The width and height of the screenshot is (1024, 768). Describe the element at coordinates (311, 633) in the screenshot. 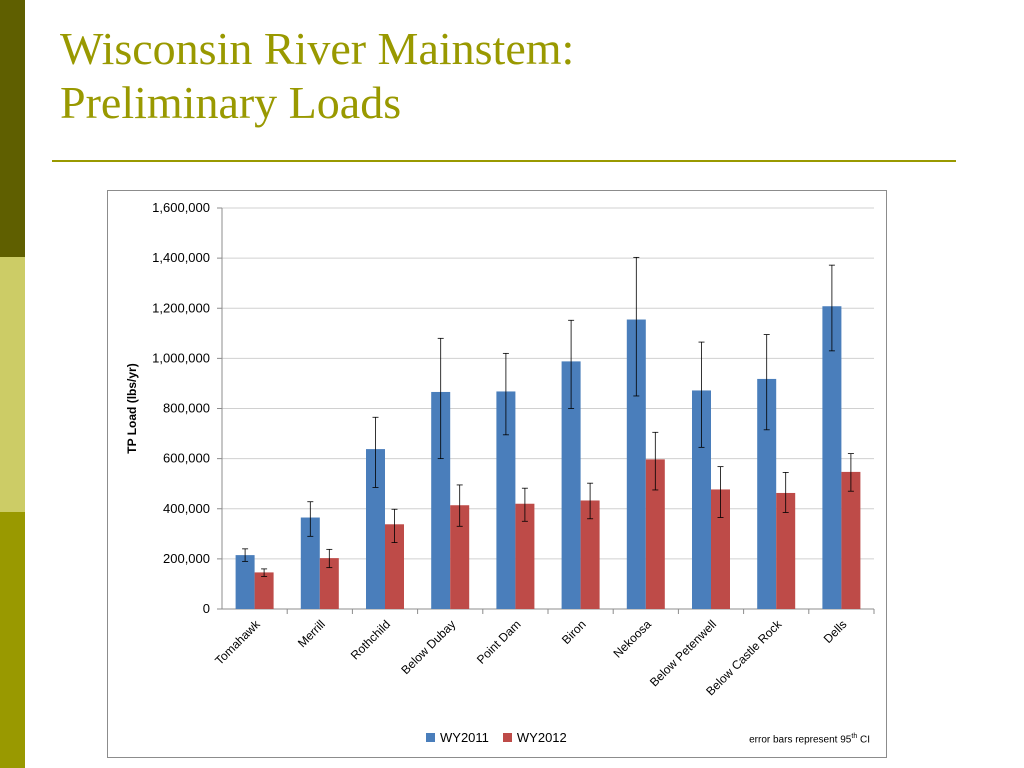

I see `x-tick-label: Merrill` at that location.